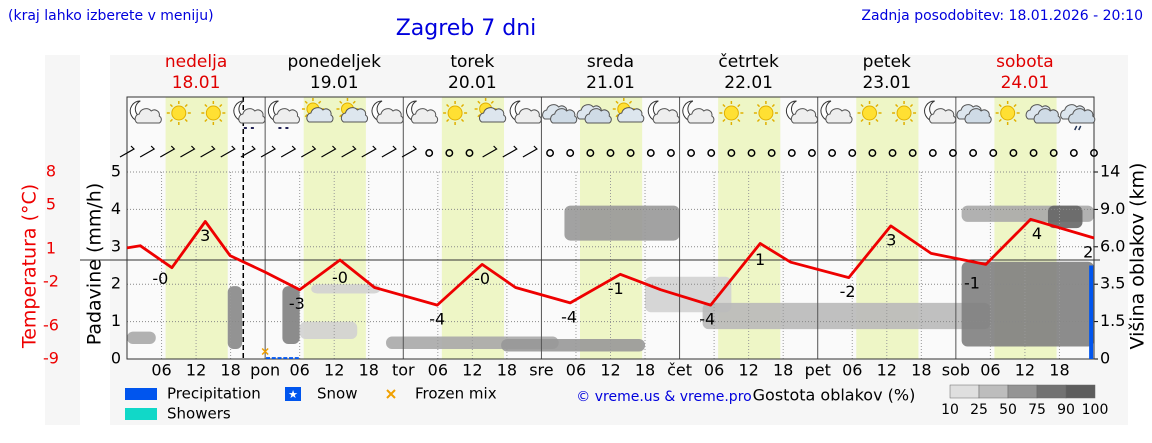 This screenshot has height=443, width=1152. Describe the element at coordinates (1066, 410) in the screenshot. I see `density-label: 90` at that location.